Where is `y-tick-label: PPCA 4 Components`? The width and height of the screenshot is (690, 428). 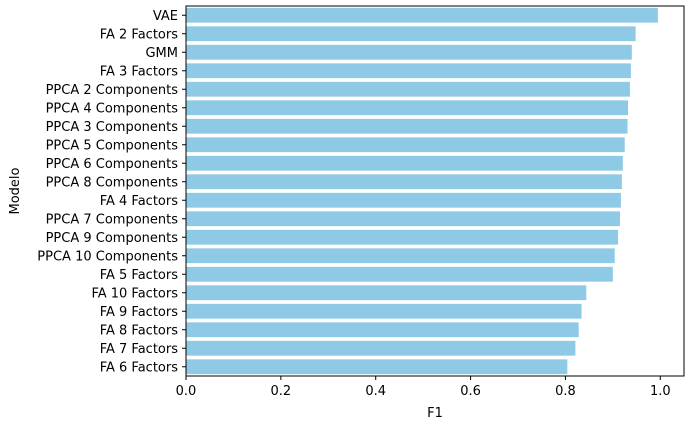 y-tick-label: PPCA 4 Components is located at coordinates (112, 108).